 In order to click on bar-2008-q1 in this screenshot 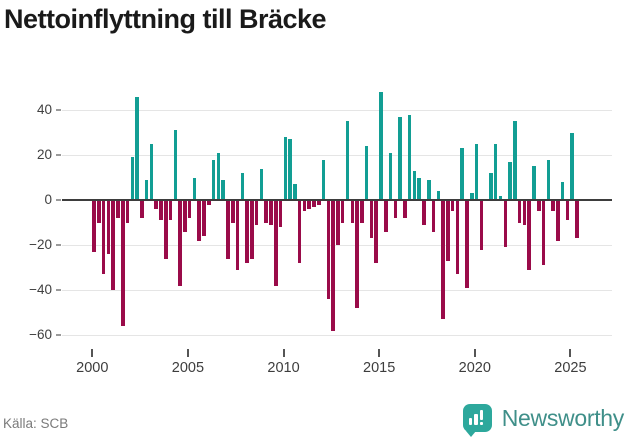, I will do `click(247, 231)`.